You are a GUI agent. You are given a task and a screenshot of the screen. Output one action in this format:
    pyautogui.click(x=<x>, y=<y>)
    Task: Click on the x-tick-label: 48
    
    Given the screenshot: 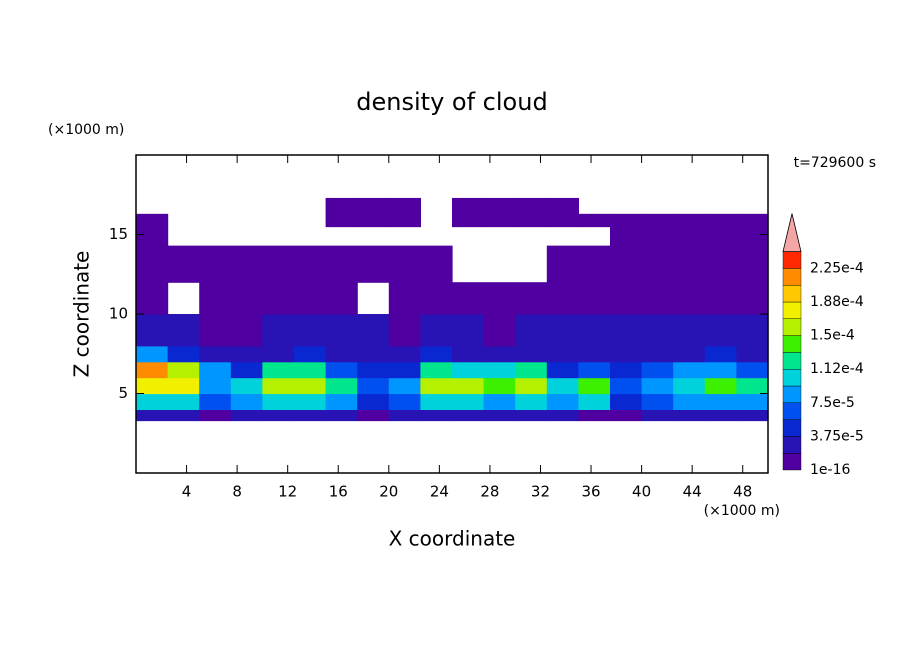 What is the action you would take?
    pyautogui.click(x=742, y=492)
    